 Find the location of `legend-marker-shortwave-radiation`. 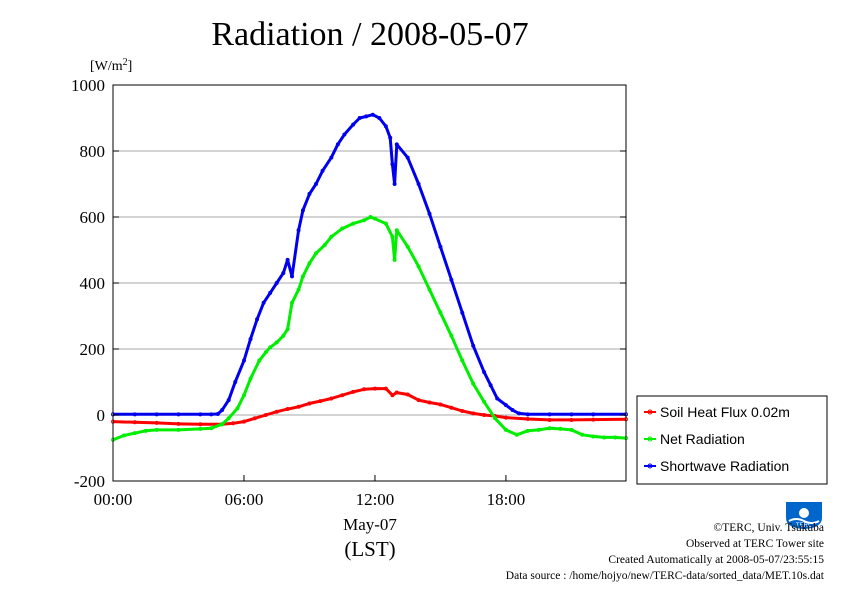

legend-marker-shortwave-radiation is located at coordinates (650, 466).